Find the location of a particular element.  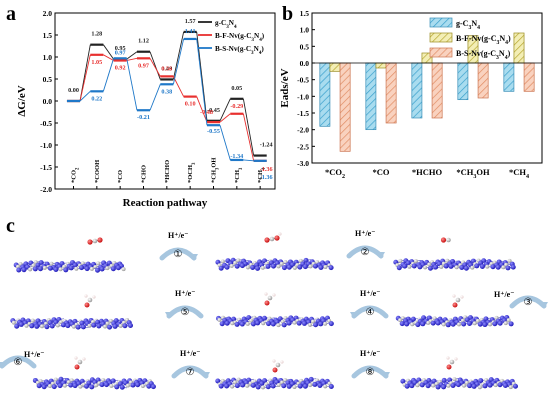

structure-cho-sheet is located at coordinates (454, 321).